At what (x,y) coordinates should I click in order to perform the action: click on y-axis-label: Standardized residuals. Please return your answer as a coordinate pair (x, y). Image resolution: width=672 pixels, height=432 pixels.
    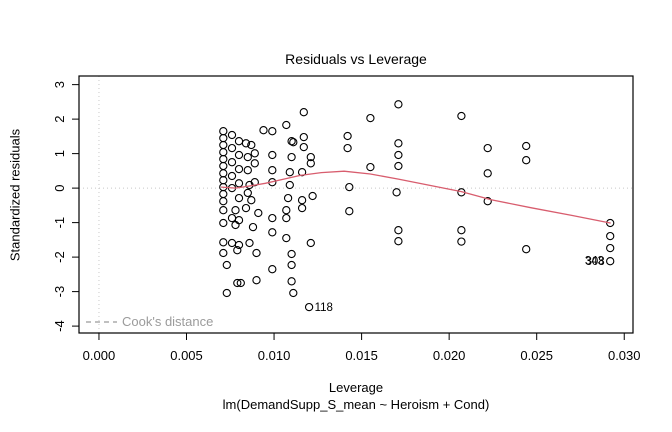
    Looking at the image, I should click on (15, 195).